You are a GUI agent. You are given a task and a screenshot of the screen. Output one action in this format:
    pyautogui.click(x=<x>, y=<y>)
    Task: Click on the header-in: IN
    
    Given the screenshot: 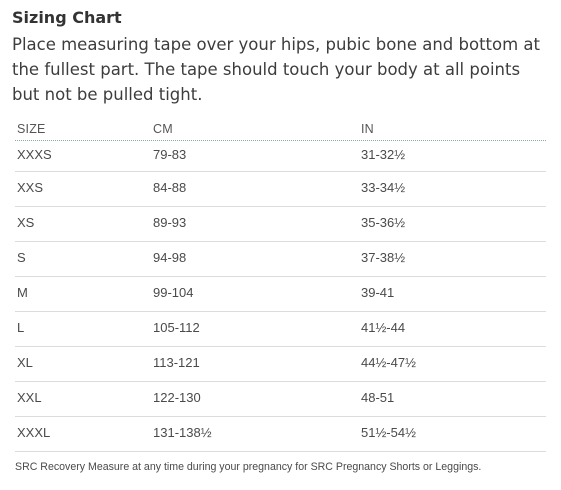 What is the action you would take?
    pyautogui.click(x=367, y=129)
    